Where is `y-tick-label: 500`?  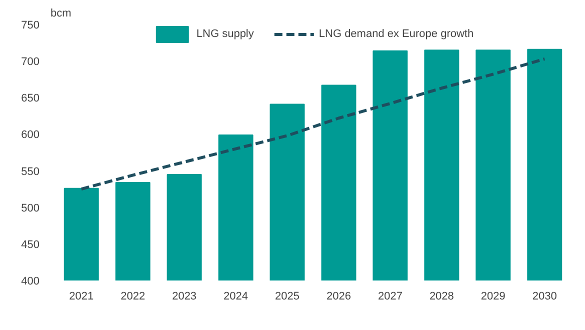 y-tick-label: 500 is located at coordinates (30, 208).